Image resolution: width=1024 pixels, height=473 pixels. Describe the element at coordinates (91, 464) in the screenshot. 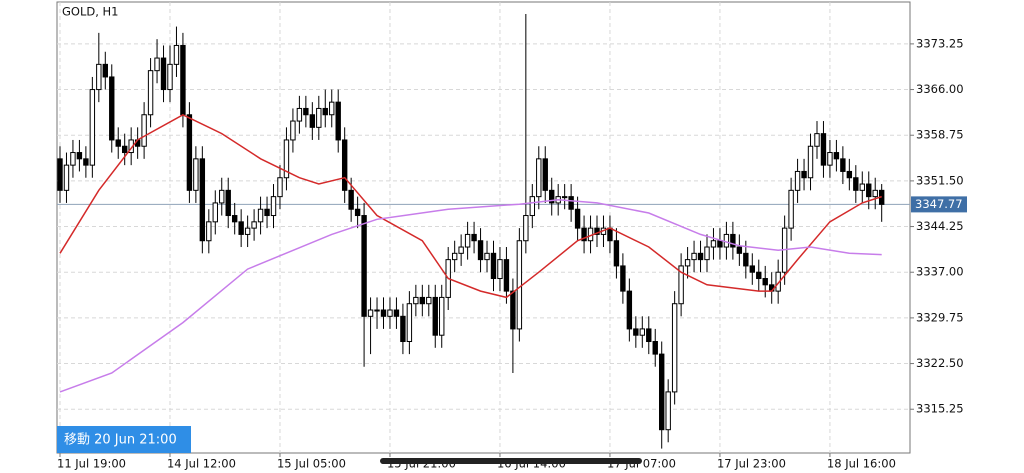

I see `x-tick-label: 11 Jul 19:00` at that location.